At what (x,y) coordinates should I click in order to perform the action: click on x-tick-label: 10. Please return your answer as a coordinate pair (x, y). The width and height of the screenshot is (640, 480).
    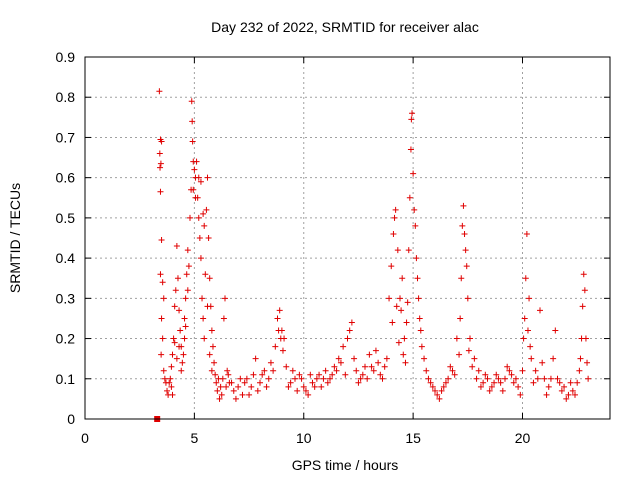
    Looking at the image, I should click on (304, 438).